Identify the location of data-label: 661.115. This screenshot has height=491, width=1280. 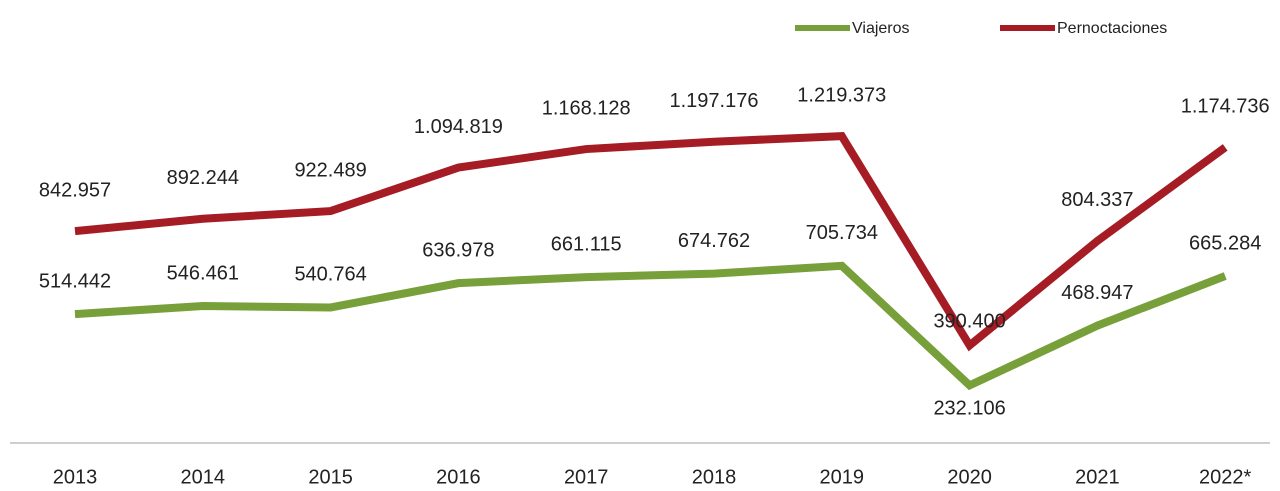
(586, 244).